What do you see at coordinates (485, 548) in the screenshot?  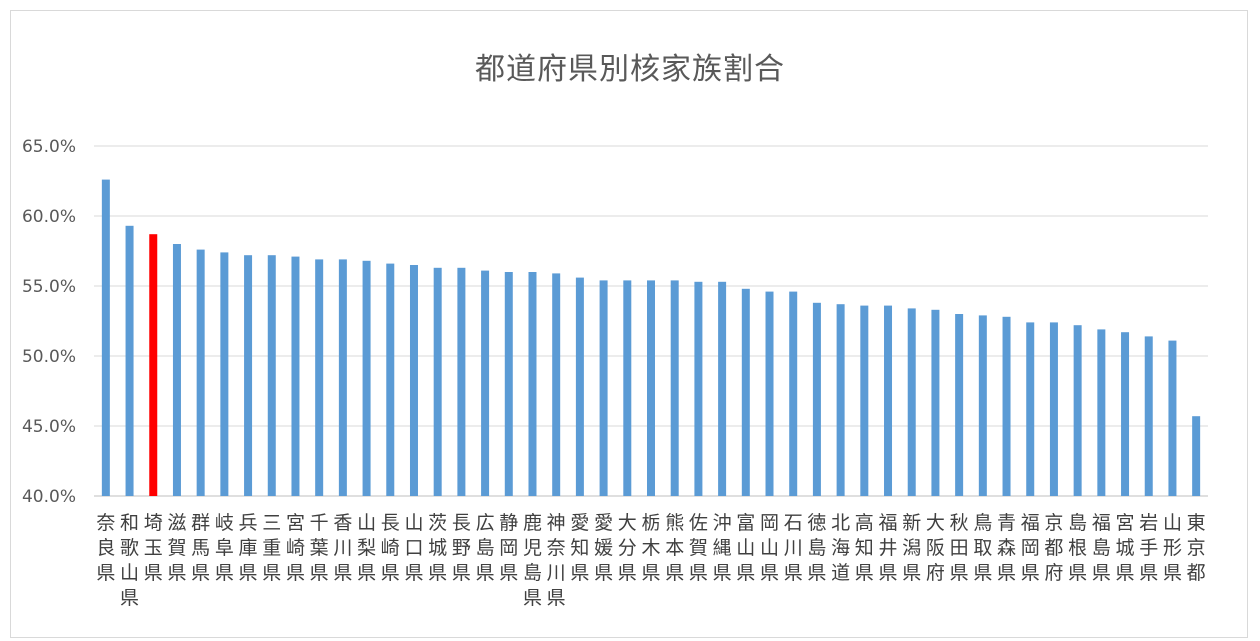 I see `x-tick-label: 広島県` at bounding box center [485, 548].